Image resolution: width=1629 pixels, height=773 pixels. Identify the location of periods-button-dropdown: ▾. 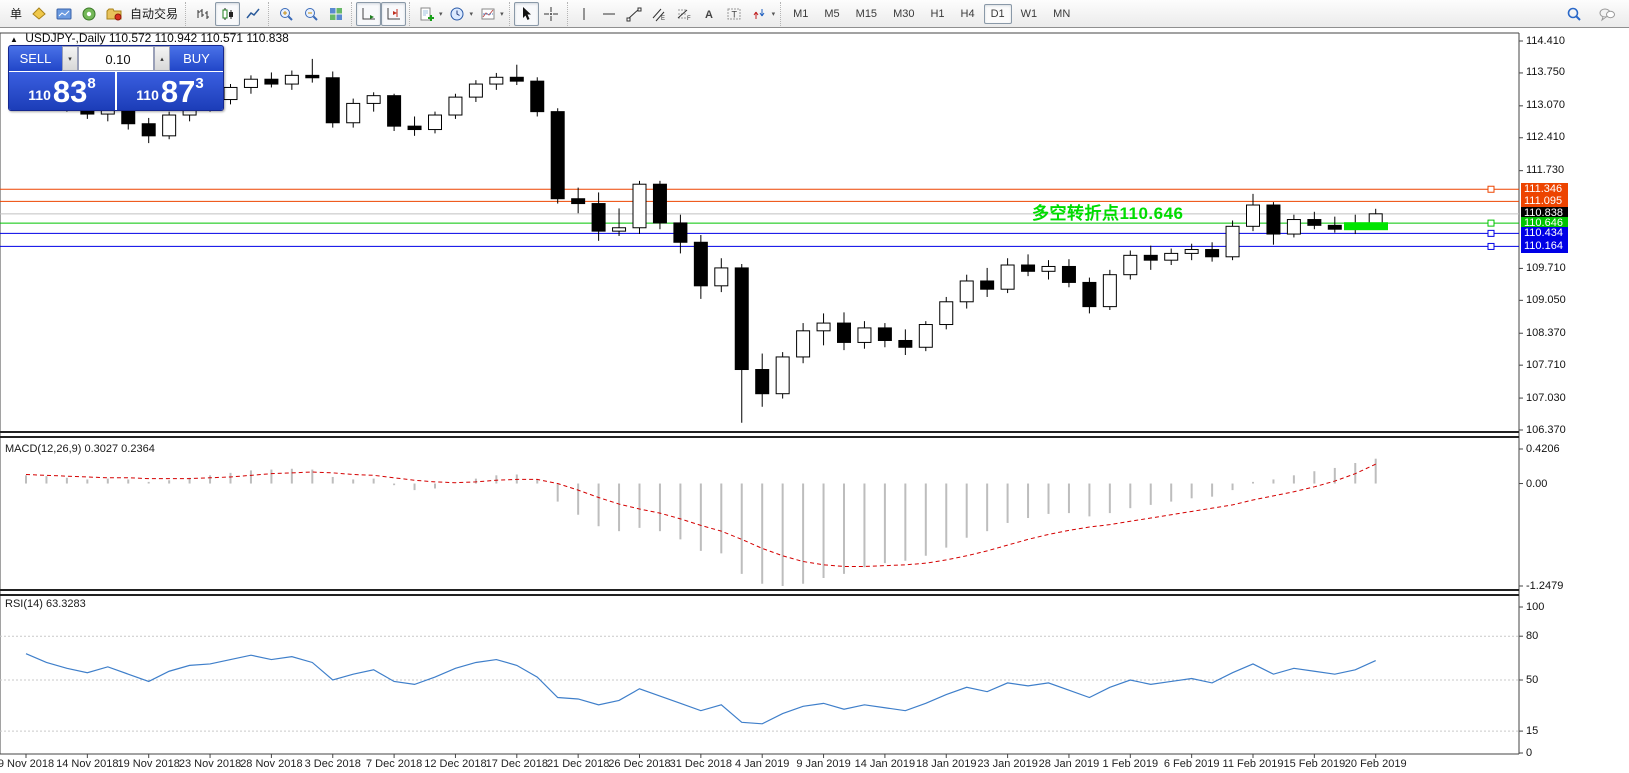
(471, 14).